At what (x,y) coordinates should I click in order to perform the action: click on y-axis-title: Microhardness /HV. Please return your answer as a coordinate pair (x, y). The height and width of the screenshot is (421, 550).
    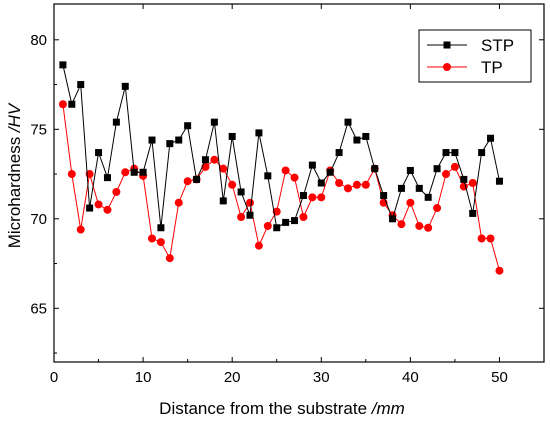
    Looking at the image, I should click on (14, 175).